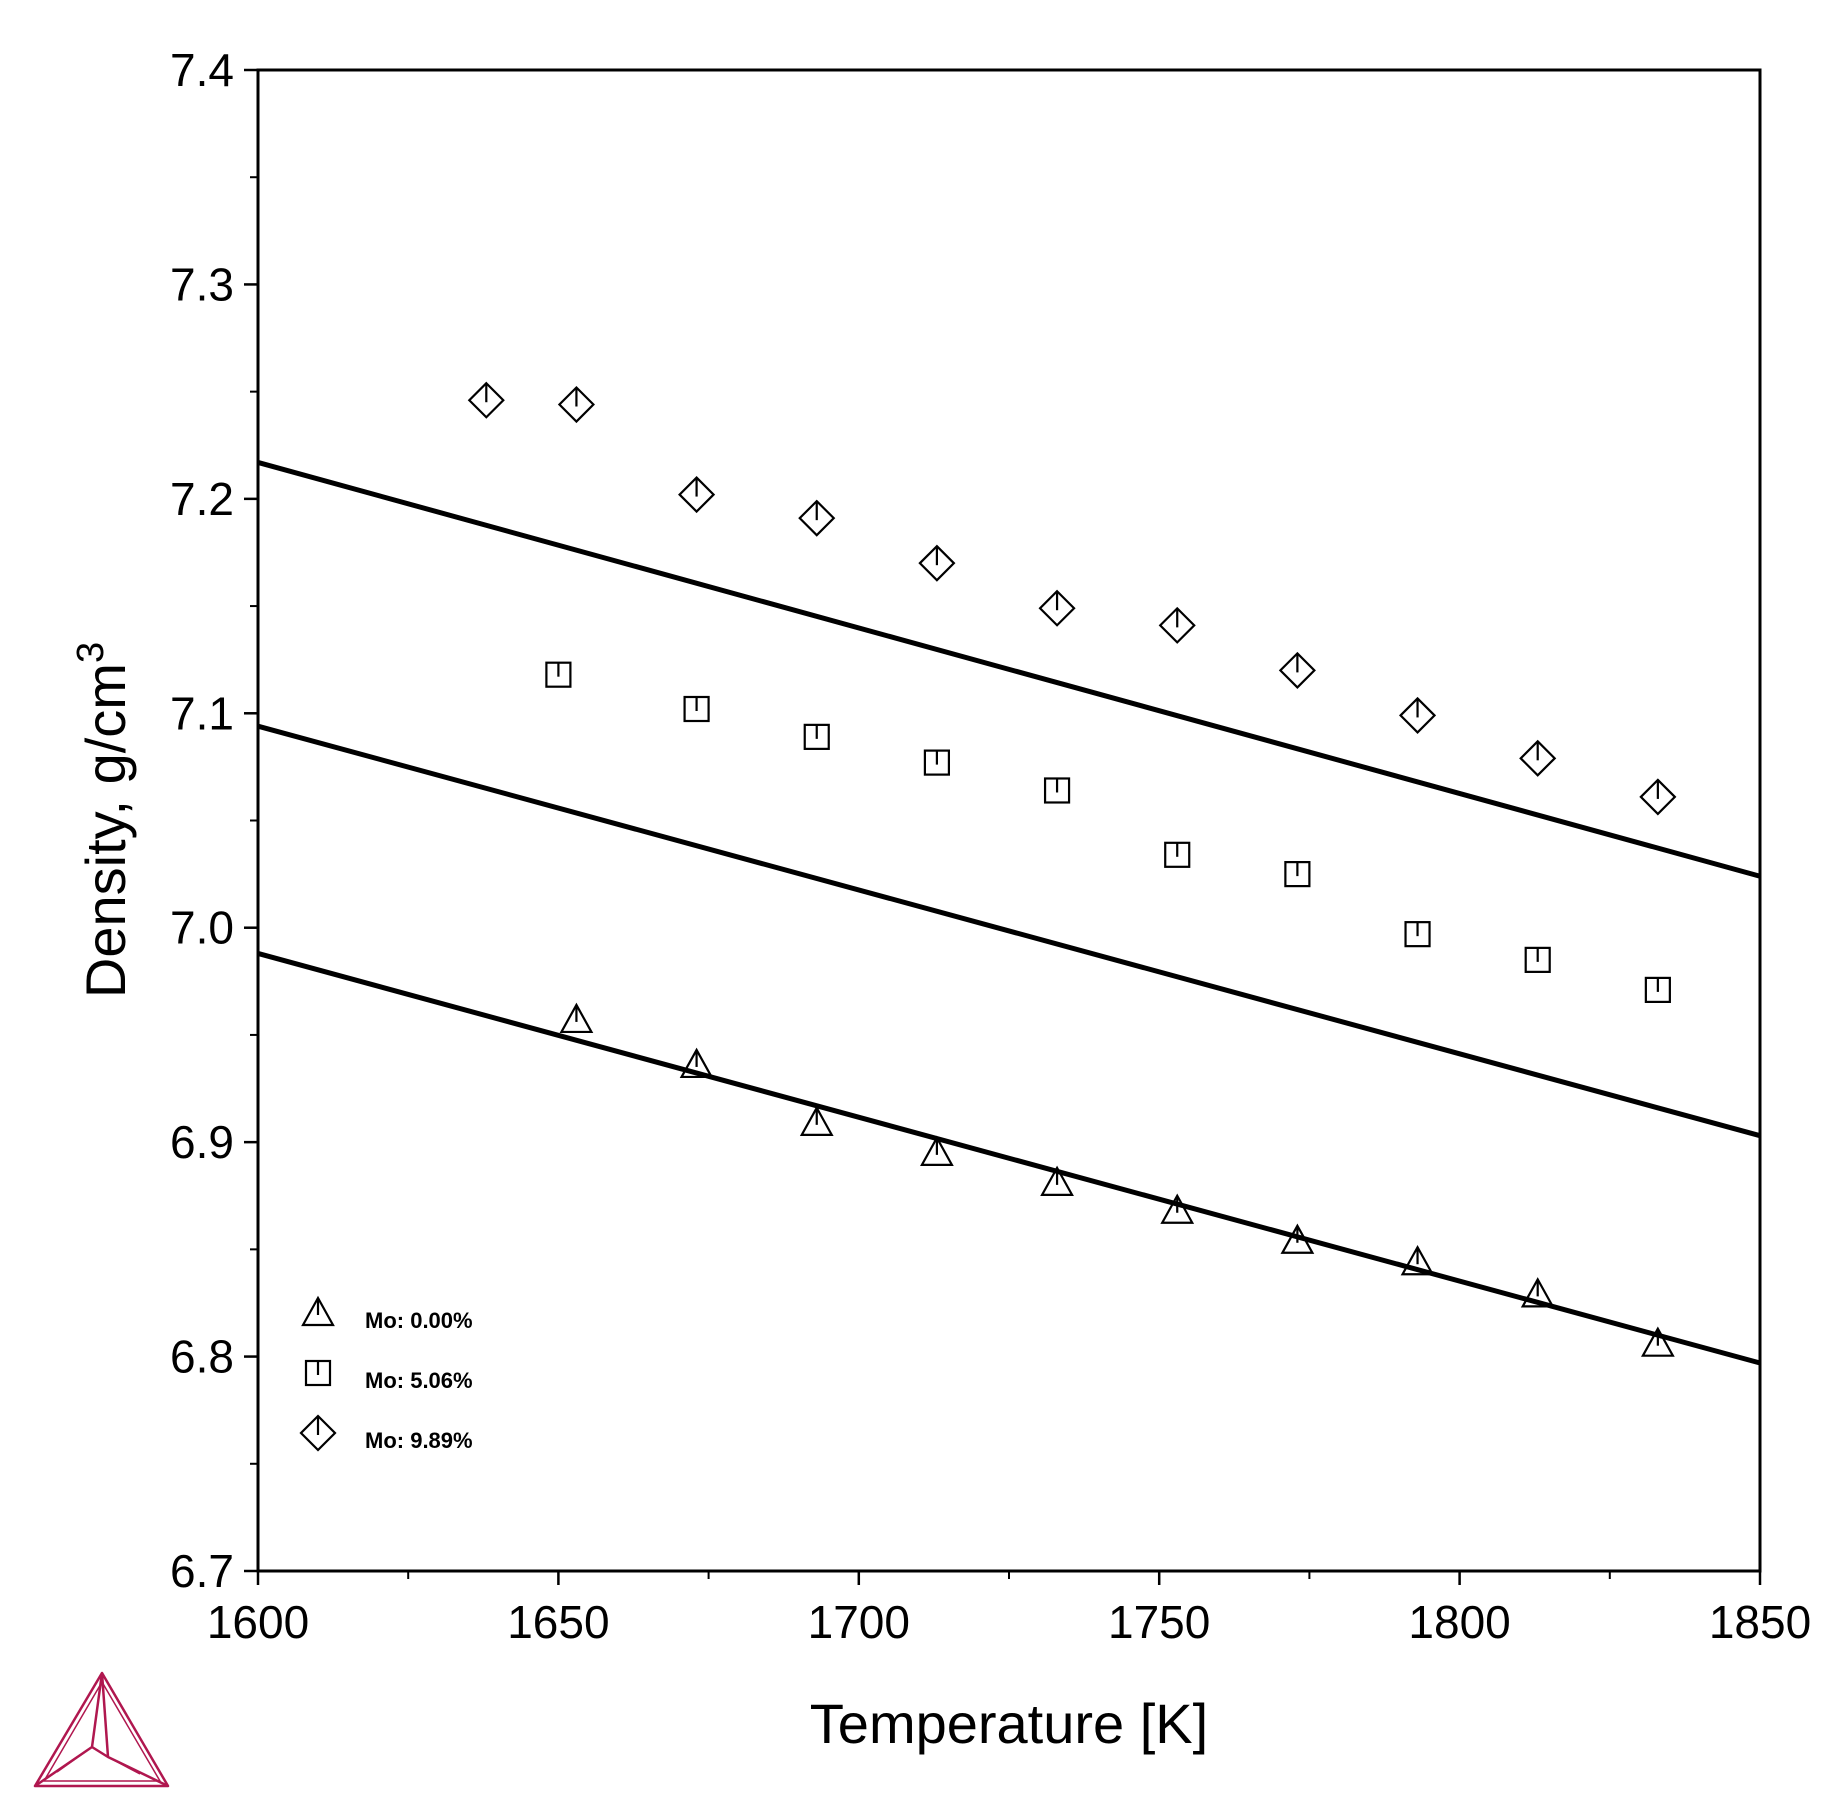 Image resolution: width=1823 pixels, height=1820 pixels. I want to click on y-axis-ticks: 6.7 6.8 6.9 7.0 7.1 7.2 7.3 7.4, so click(214, 820).